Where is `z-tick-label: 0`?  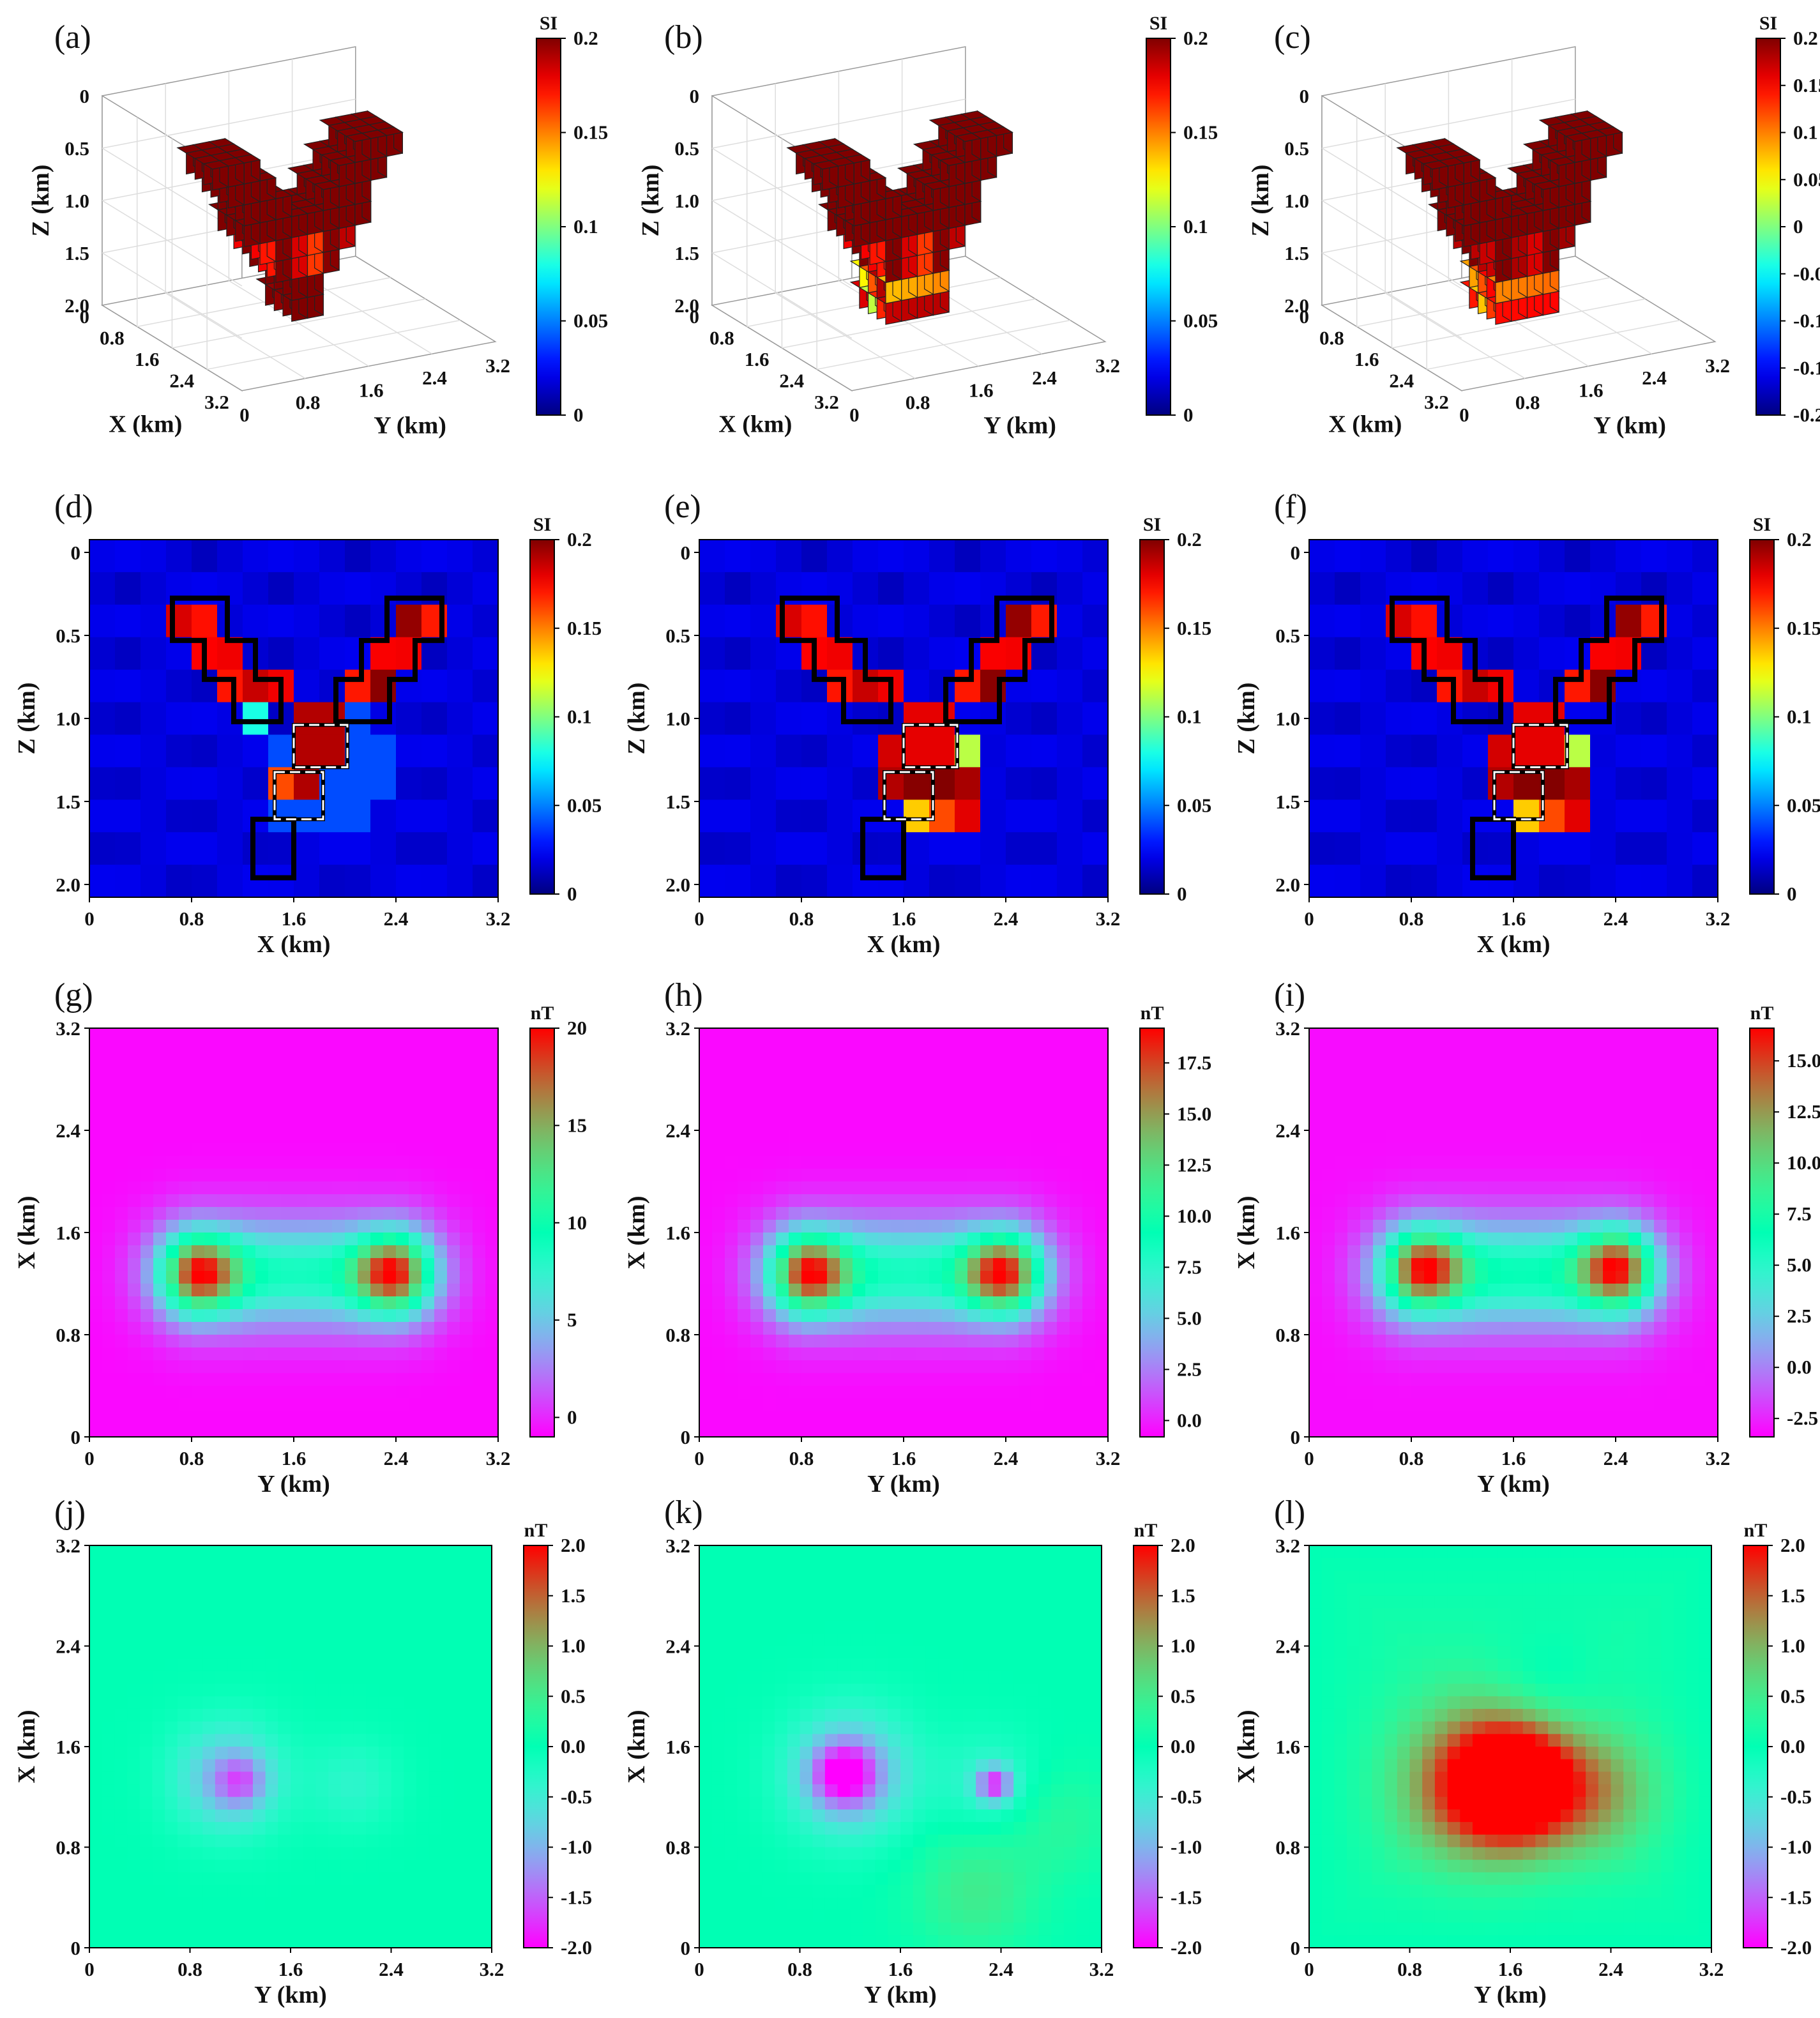
z-tick-label: 0 is located at coordinates (695, 96).